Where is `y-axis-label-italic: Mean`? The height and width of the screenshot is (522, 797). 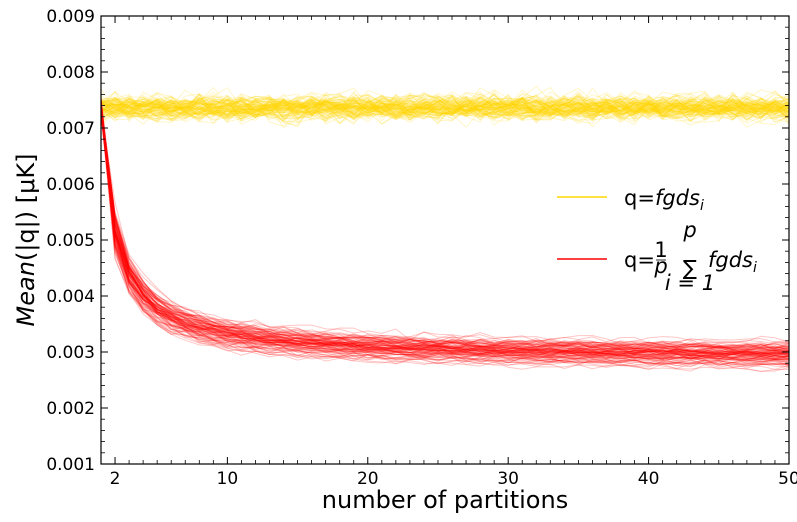 y-axis-label-italic: Mean is located at coordinates (26, 293).